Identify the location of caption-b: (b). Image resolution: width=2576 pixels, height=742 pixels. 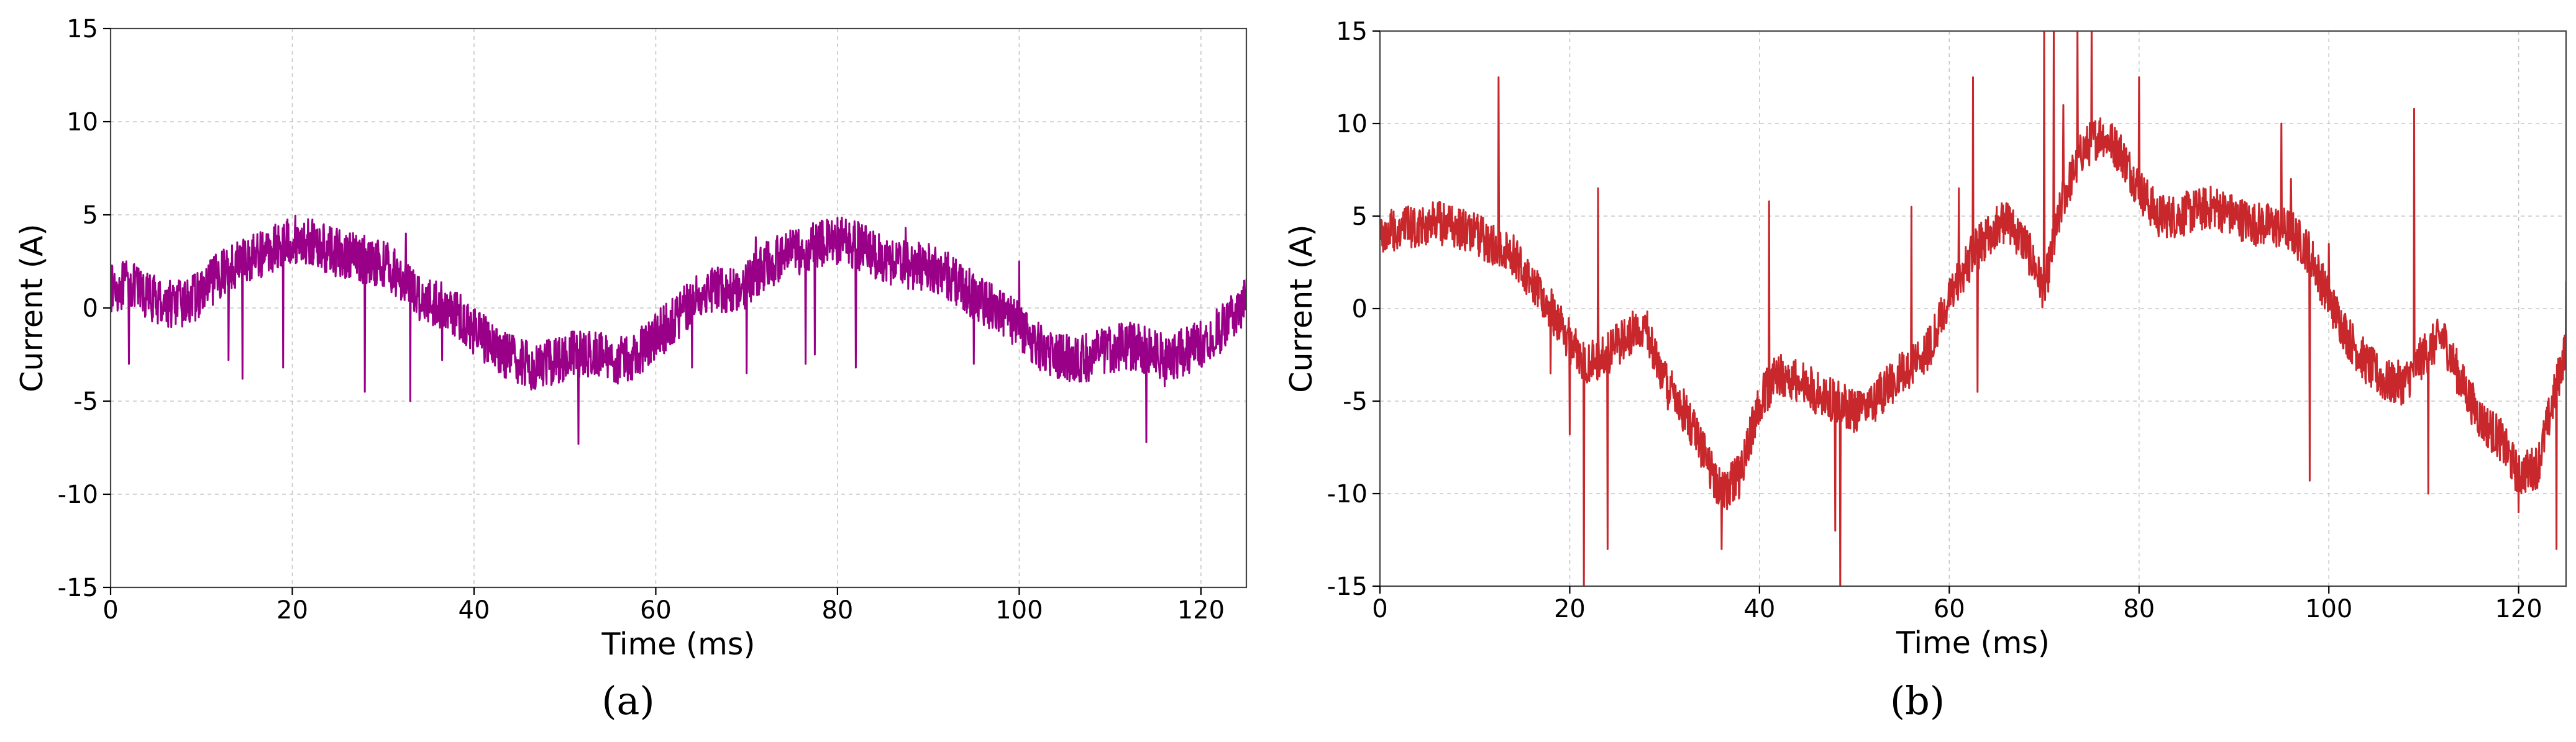
(1917, 700).